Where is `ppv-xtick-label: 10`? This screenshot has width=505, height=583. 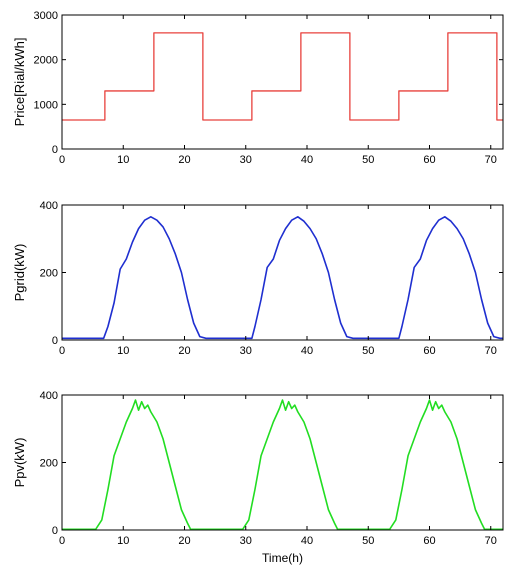 ppv-xtick-label: 10 is located at coordinates (123, 541).